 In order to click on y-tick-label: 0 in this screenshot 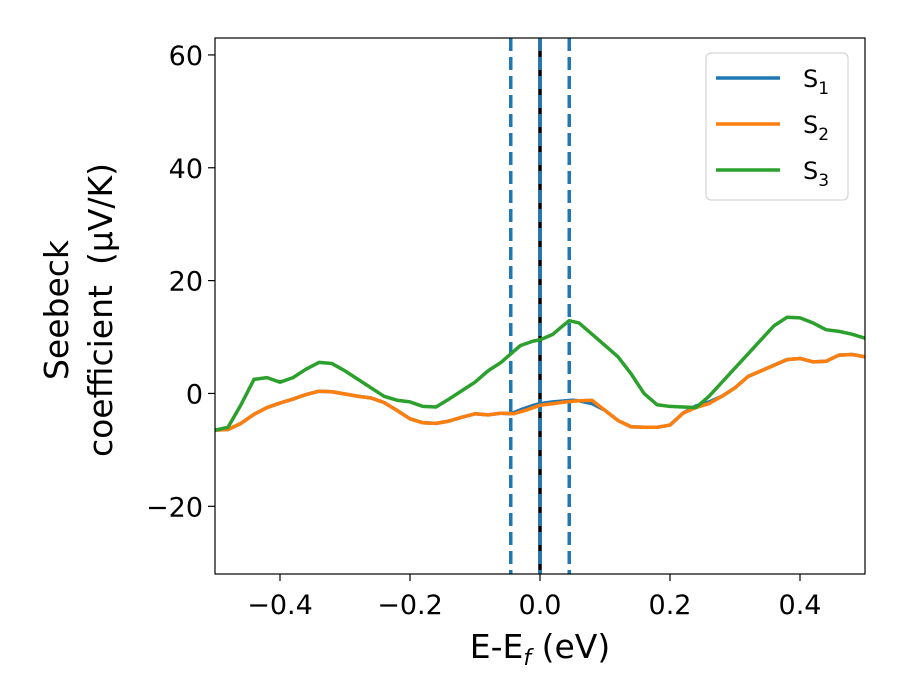, I will do `click(194, 394)`.